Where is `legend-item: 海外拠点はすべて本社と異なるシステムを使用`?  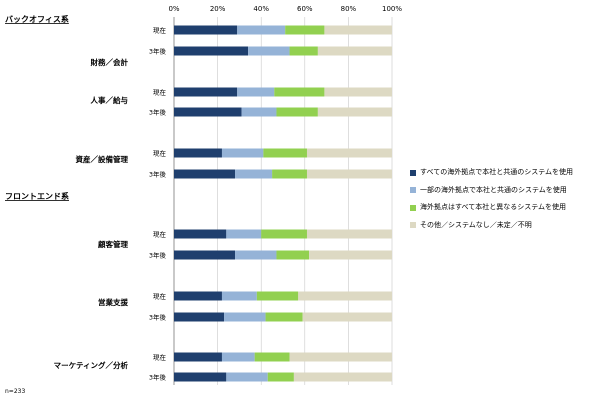 legend-item: 海外拠点はすべて本社と異なるシステムを使用 is located at coordinates (491, 208).